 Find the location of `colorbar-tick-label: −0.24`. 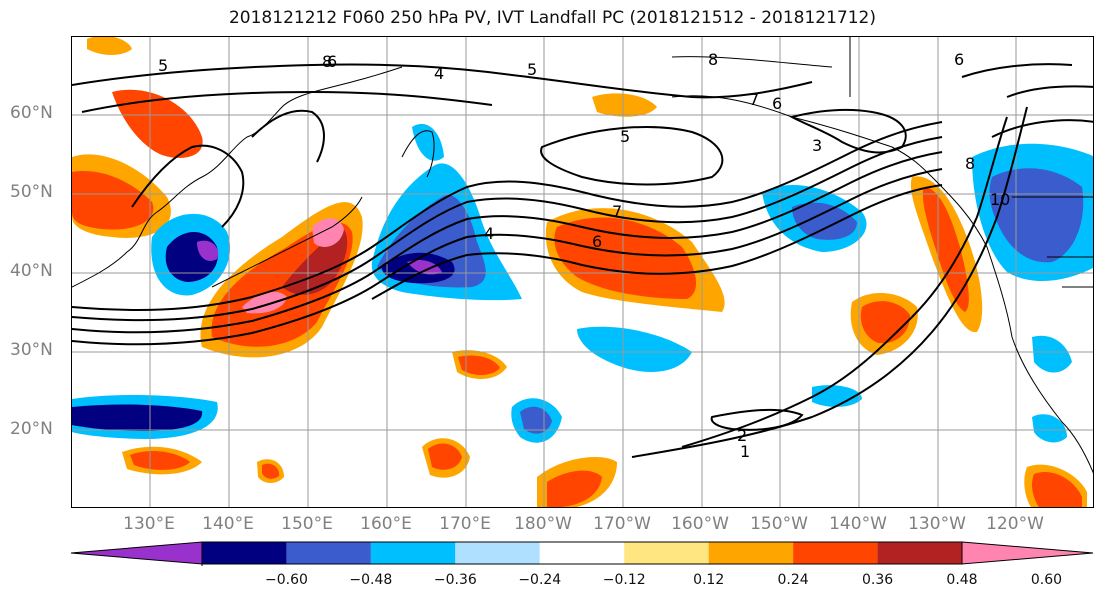

colorbar-tick-label: −0.24 is located at coordinates (540, 580).